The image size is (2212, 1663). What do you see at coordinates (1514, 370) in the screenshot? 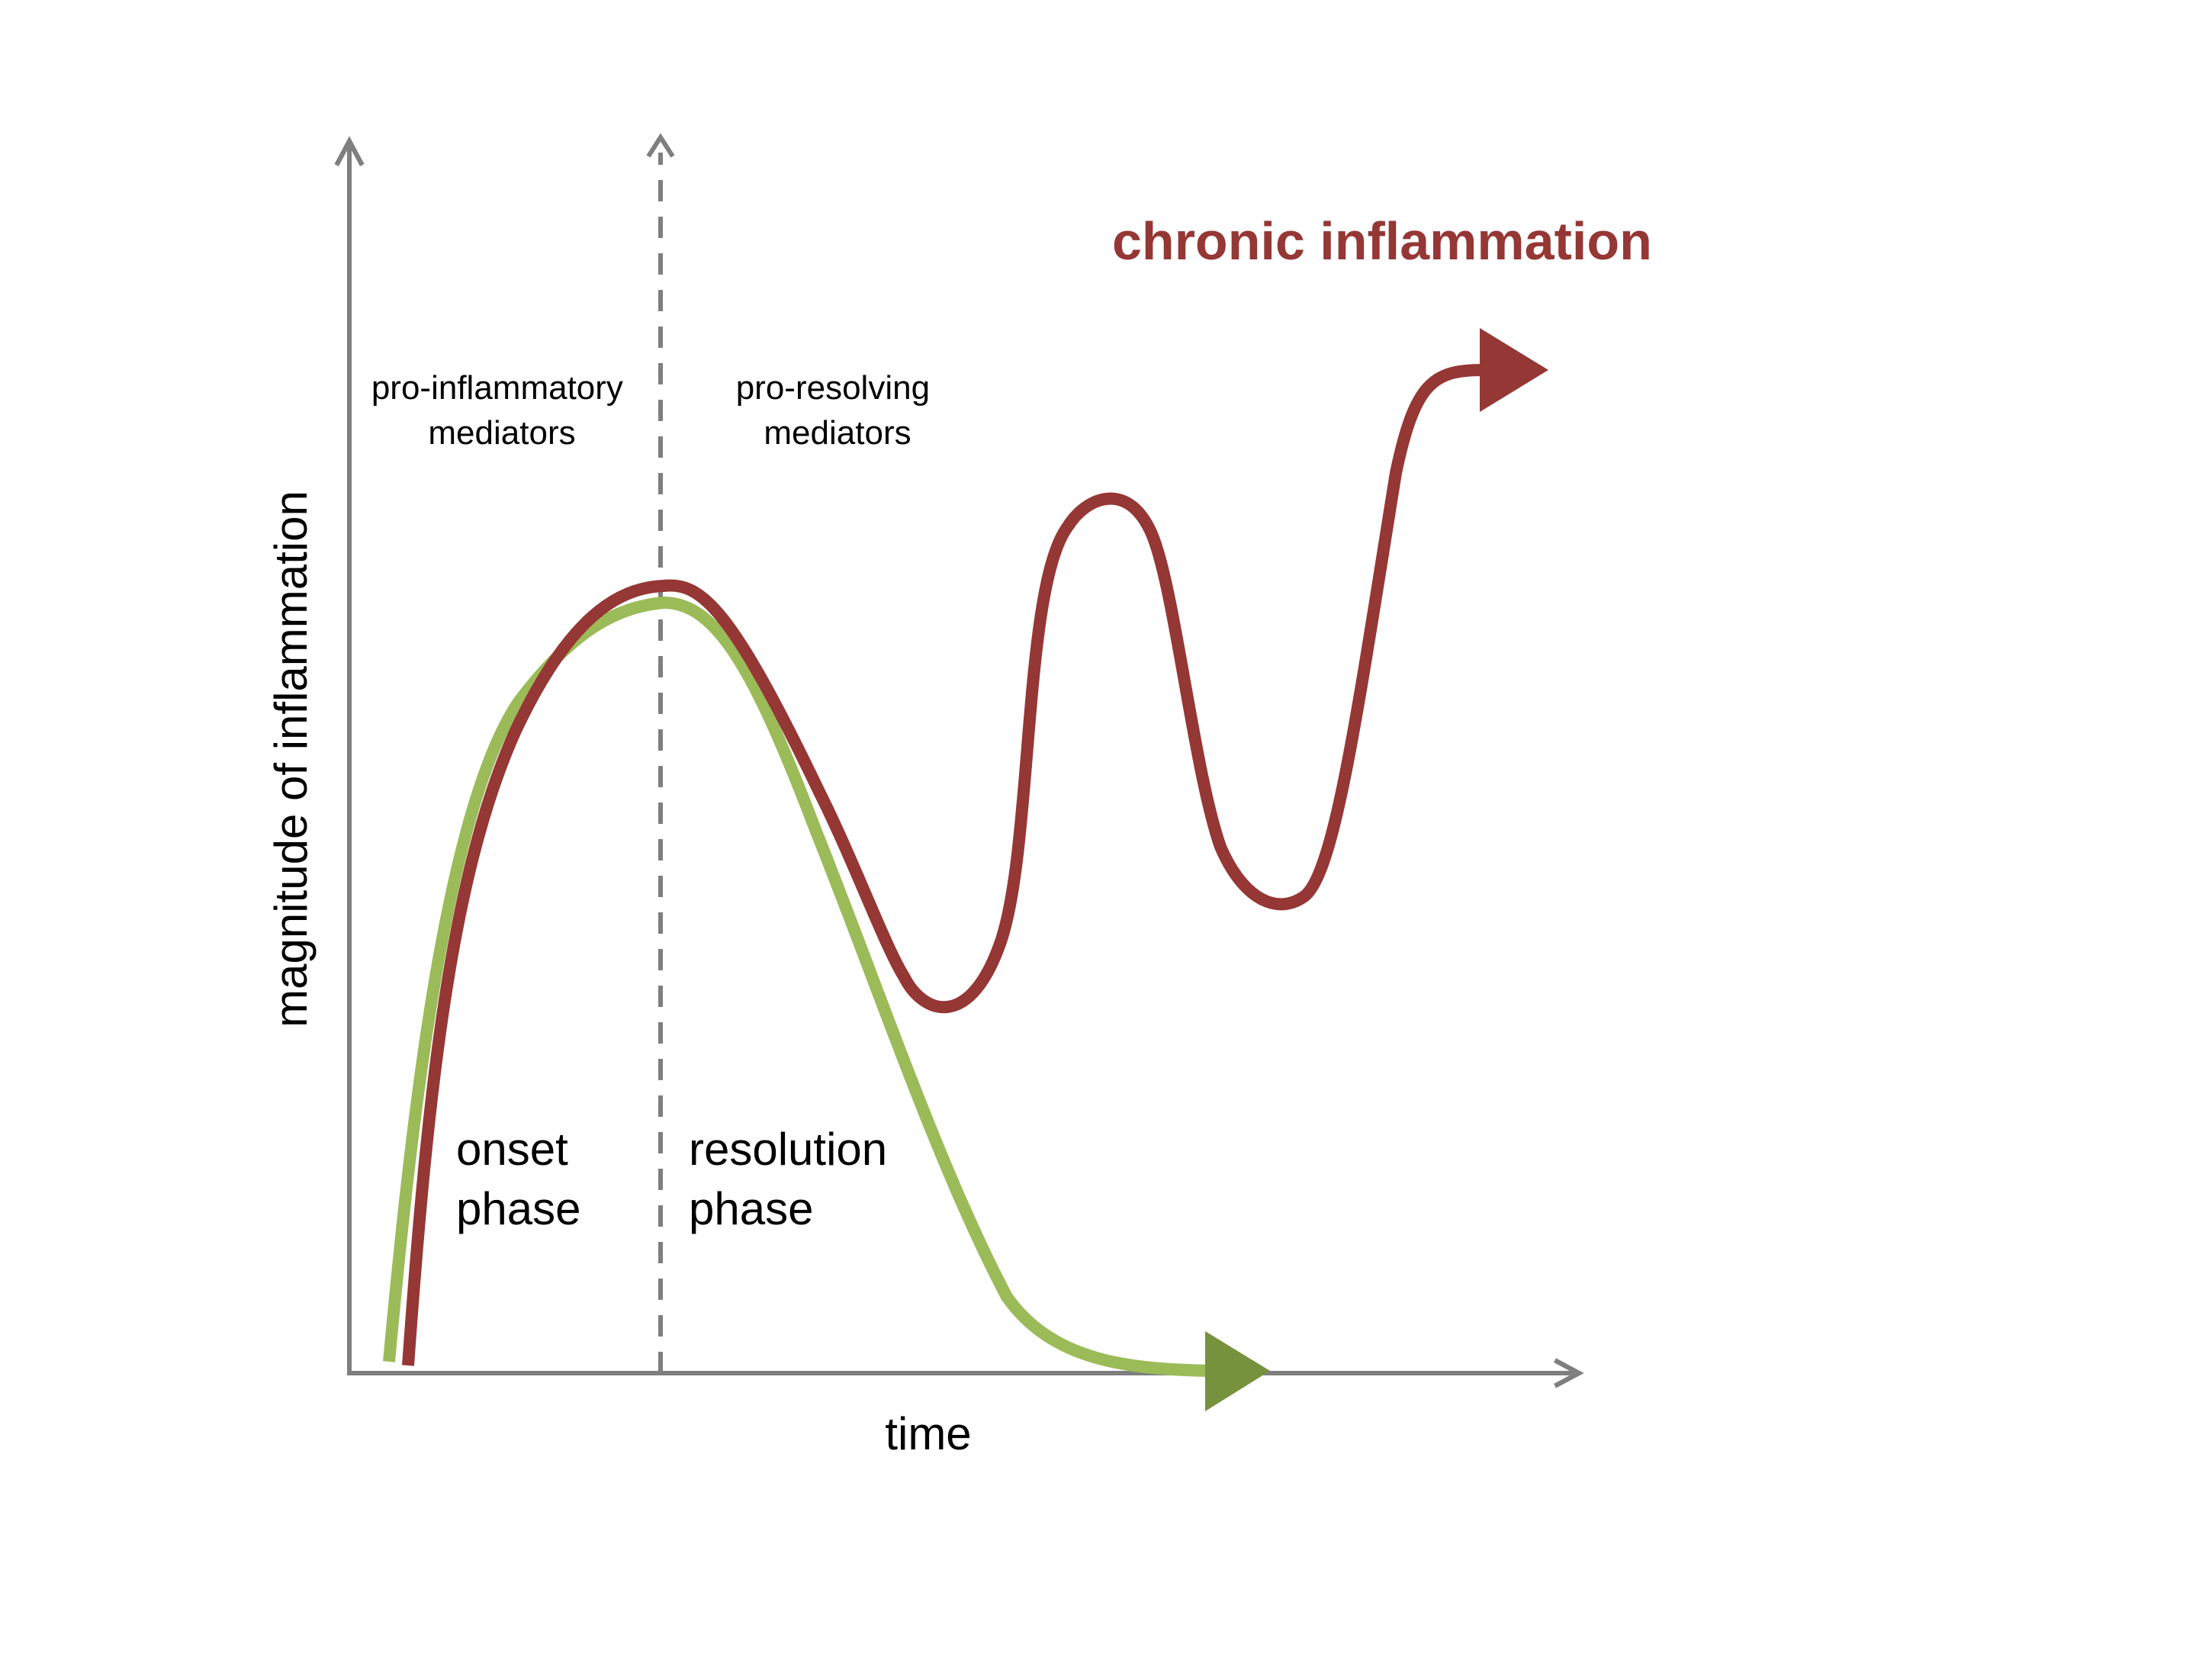
I see `chronic-arrowhead` at bounding box center [1514, 370].